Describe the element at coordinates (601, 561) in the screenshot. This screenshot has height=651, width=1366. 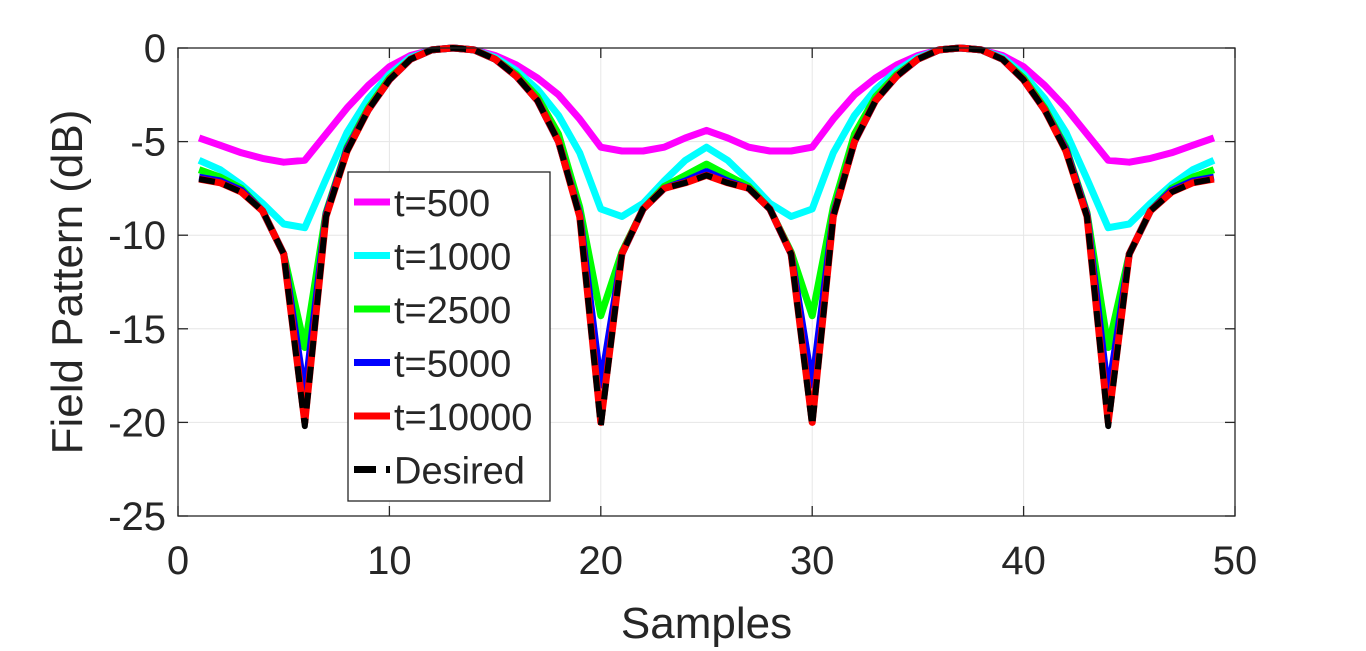
I see `x-tick-label: 20` at that location.